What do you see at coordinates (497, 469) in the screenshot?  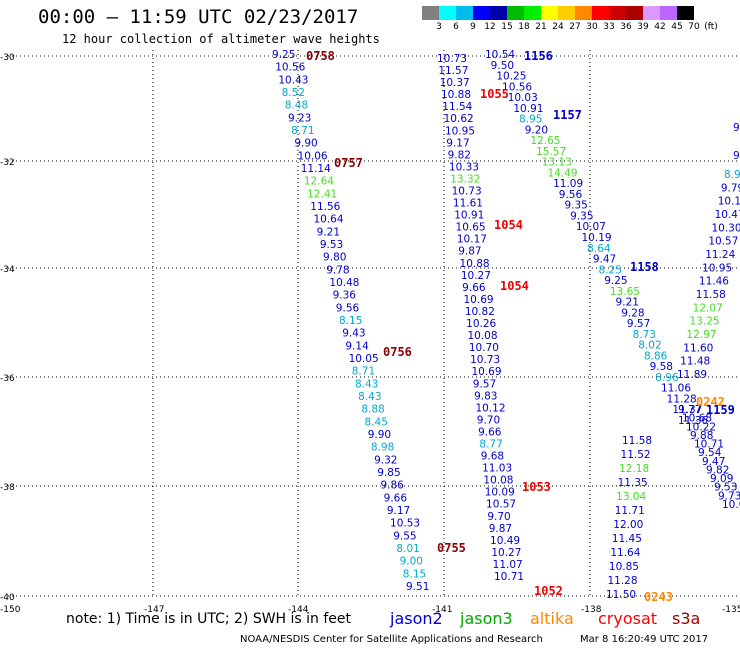 I see `wave-height-value: 11.03` at bounding box center [497, 469].